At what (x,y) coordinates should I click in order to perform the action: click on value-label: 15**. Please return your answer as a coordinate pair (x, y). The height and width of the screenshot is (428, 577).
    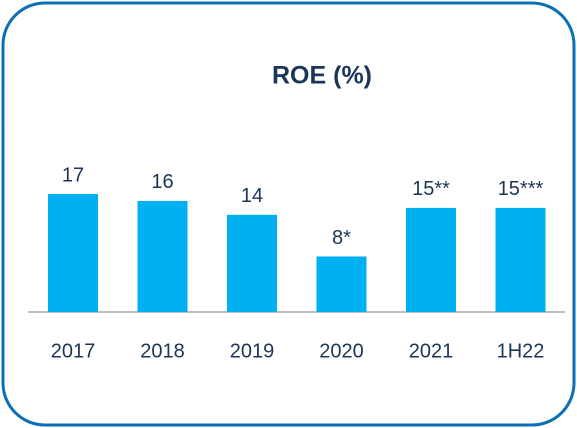
    Looking at the image, I should click on (431, 189).